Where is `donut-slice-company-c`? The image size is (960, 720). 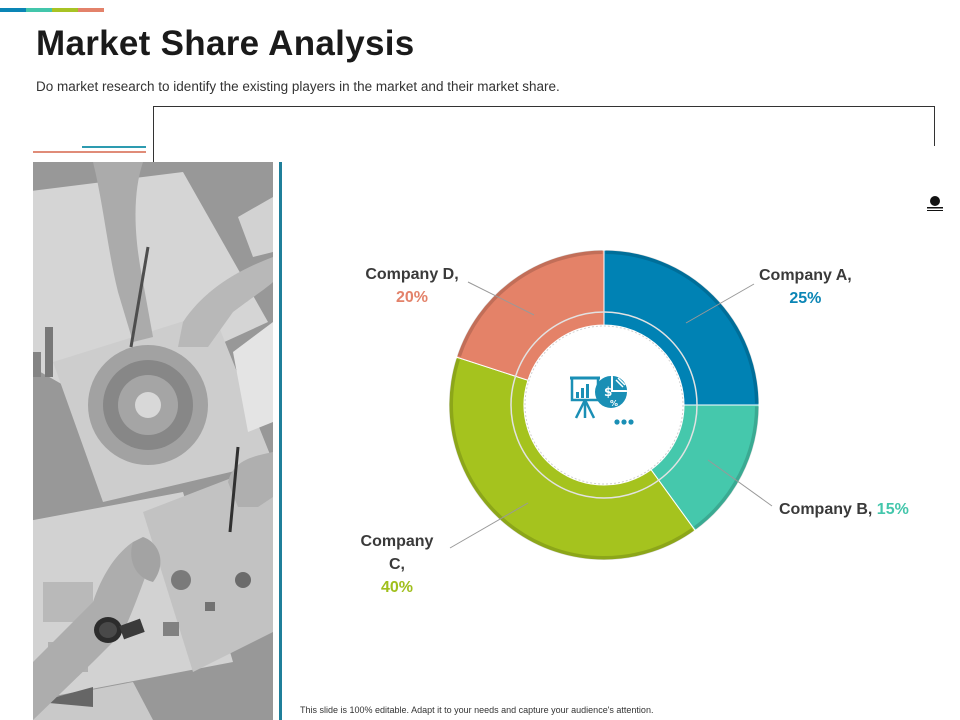 donut-slice-company-c is located at coordinates (572, 458).